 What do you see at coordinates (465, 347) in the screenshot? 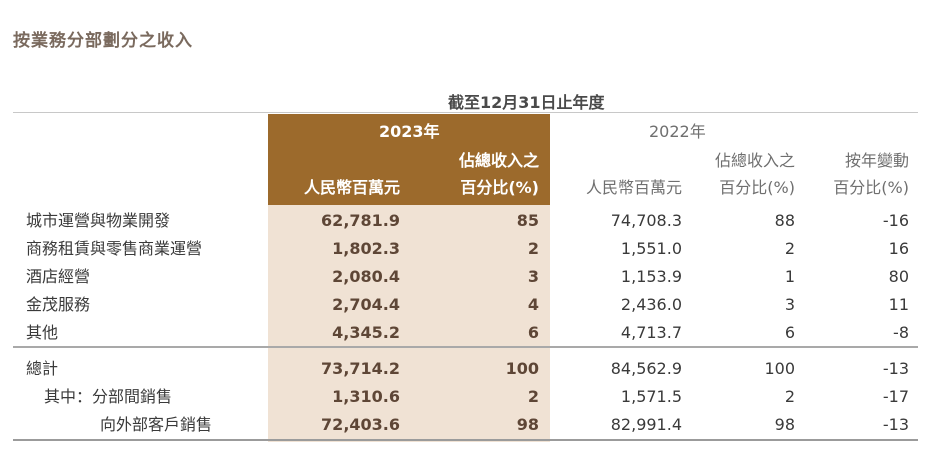
I see `subtotal-rule` at bounding box center [465, 347].